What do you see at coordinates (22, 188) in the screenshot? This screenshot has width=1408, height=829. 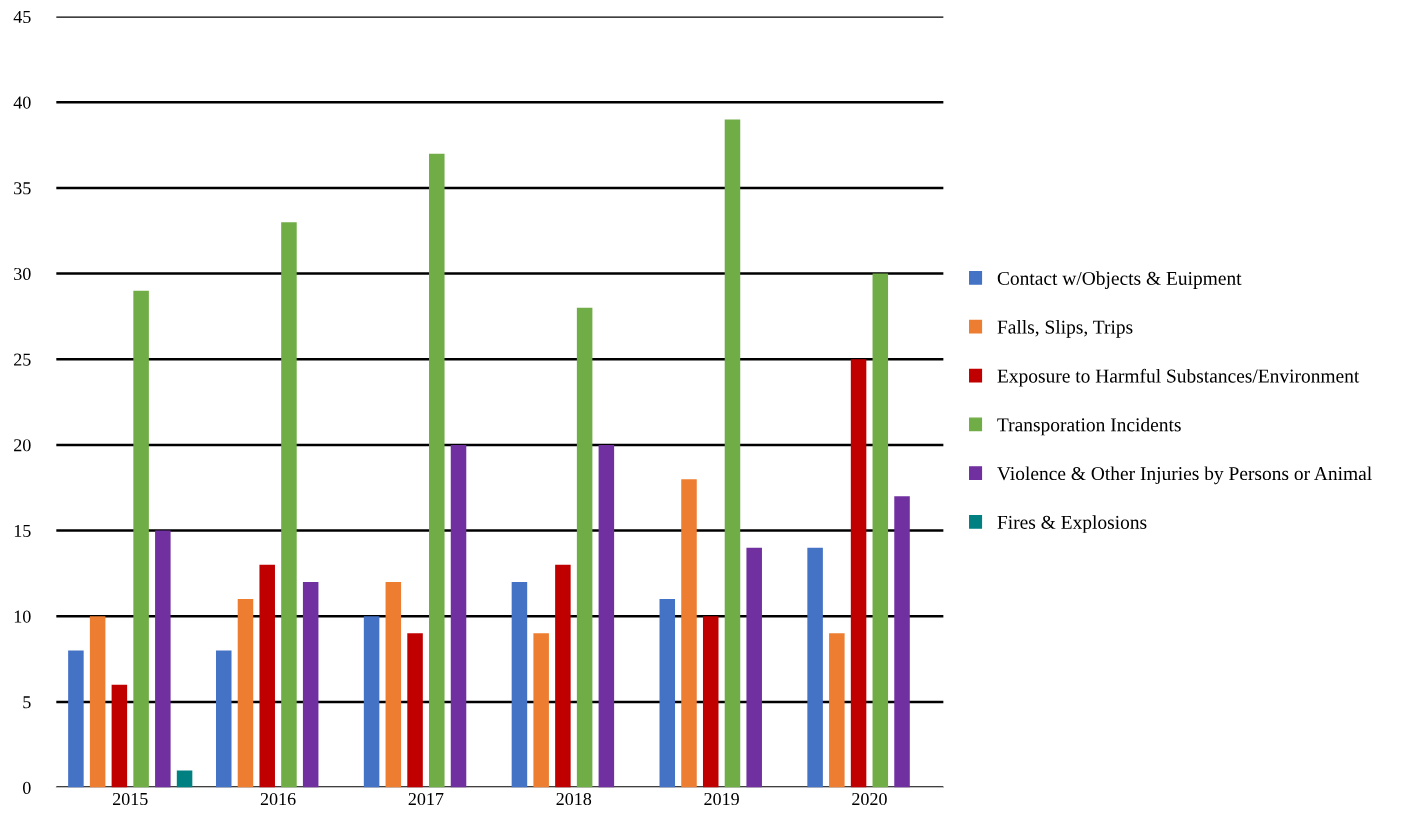 I see `y-tick-label: 35` at bounding box center [22, 188].